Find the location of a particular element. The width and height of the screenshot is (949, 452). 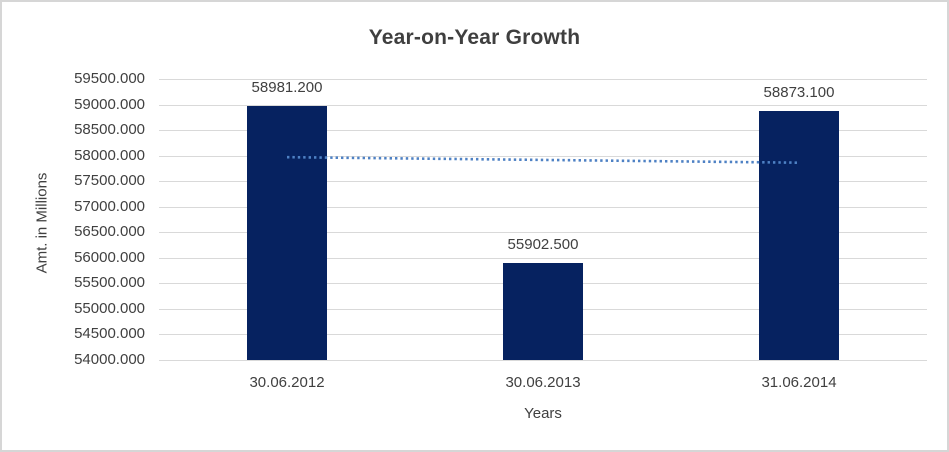

x-axis-tick-label: 30.06.2013 is located at coordinates (543, 382).